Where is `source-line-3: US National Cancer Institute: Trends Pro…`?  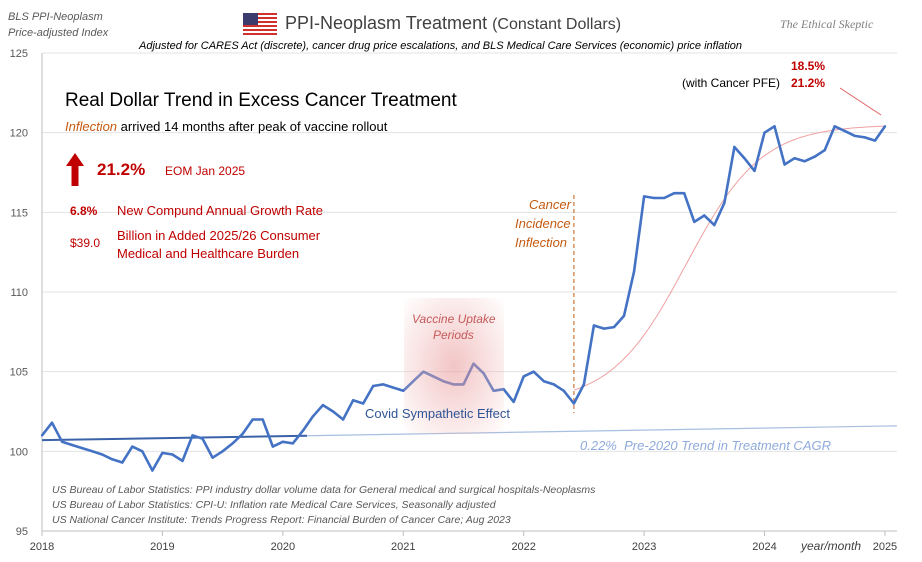
source-line-3: US National Cancer Institute: Trends Pro… is located at coordinates (281, 520).